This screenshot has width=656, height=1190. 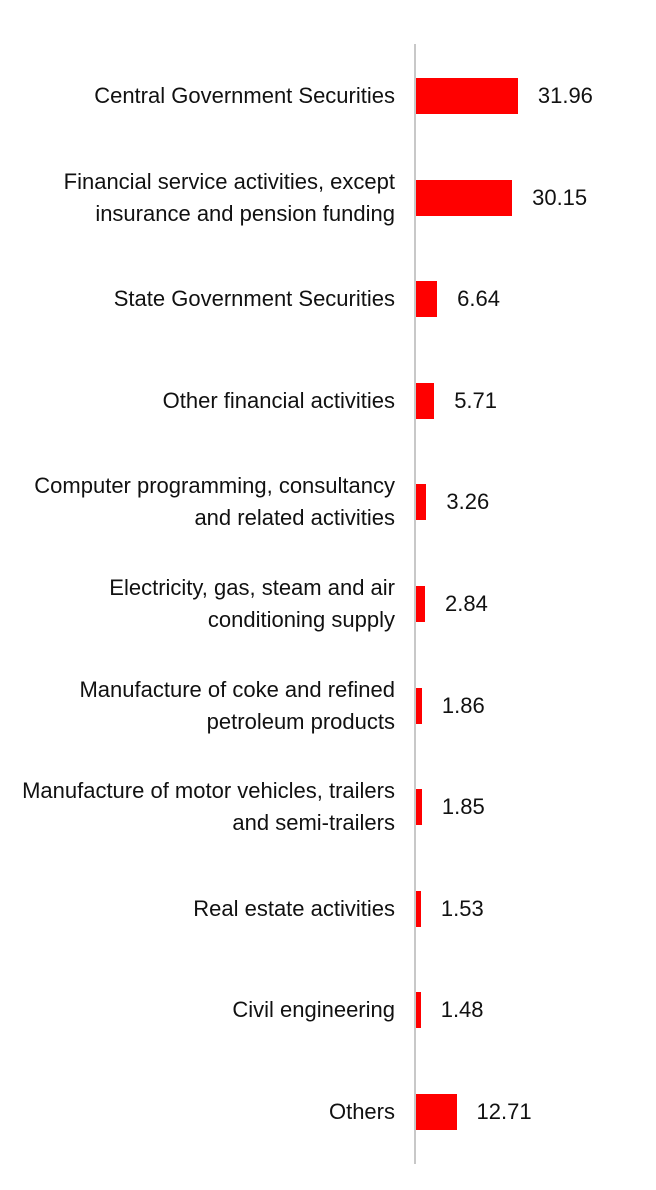 I want to click on value-label: 1.85, so click(x=463, y=807).